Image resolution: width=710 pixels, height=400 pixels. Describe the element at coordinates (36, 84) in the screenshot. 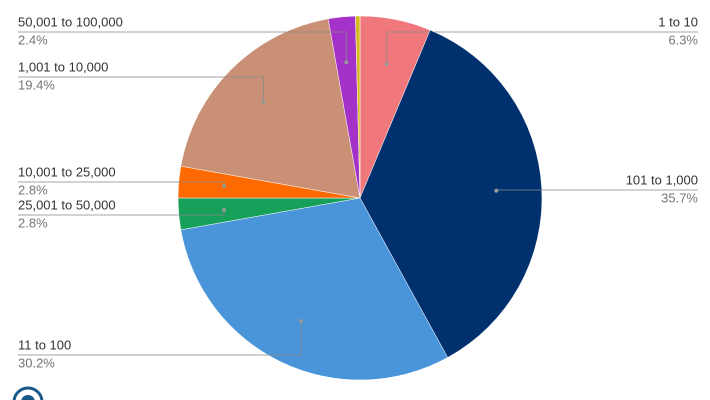

I see `slice-value-label: 19.4%` at that location.